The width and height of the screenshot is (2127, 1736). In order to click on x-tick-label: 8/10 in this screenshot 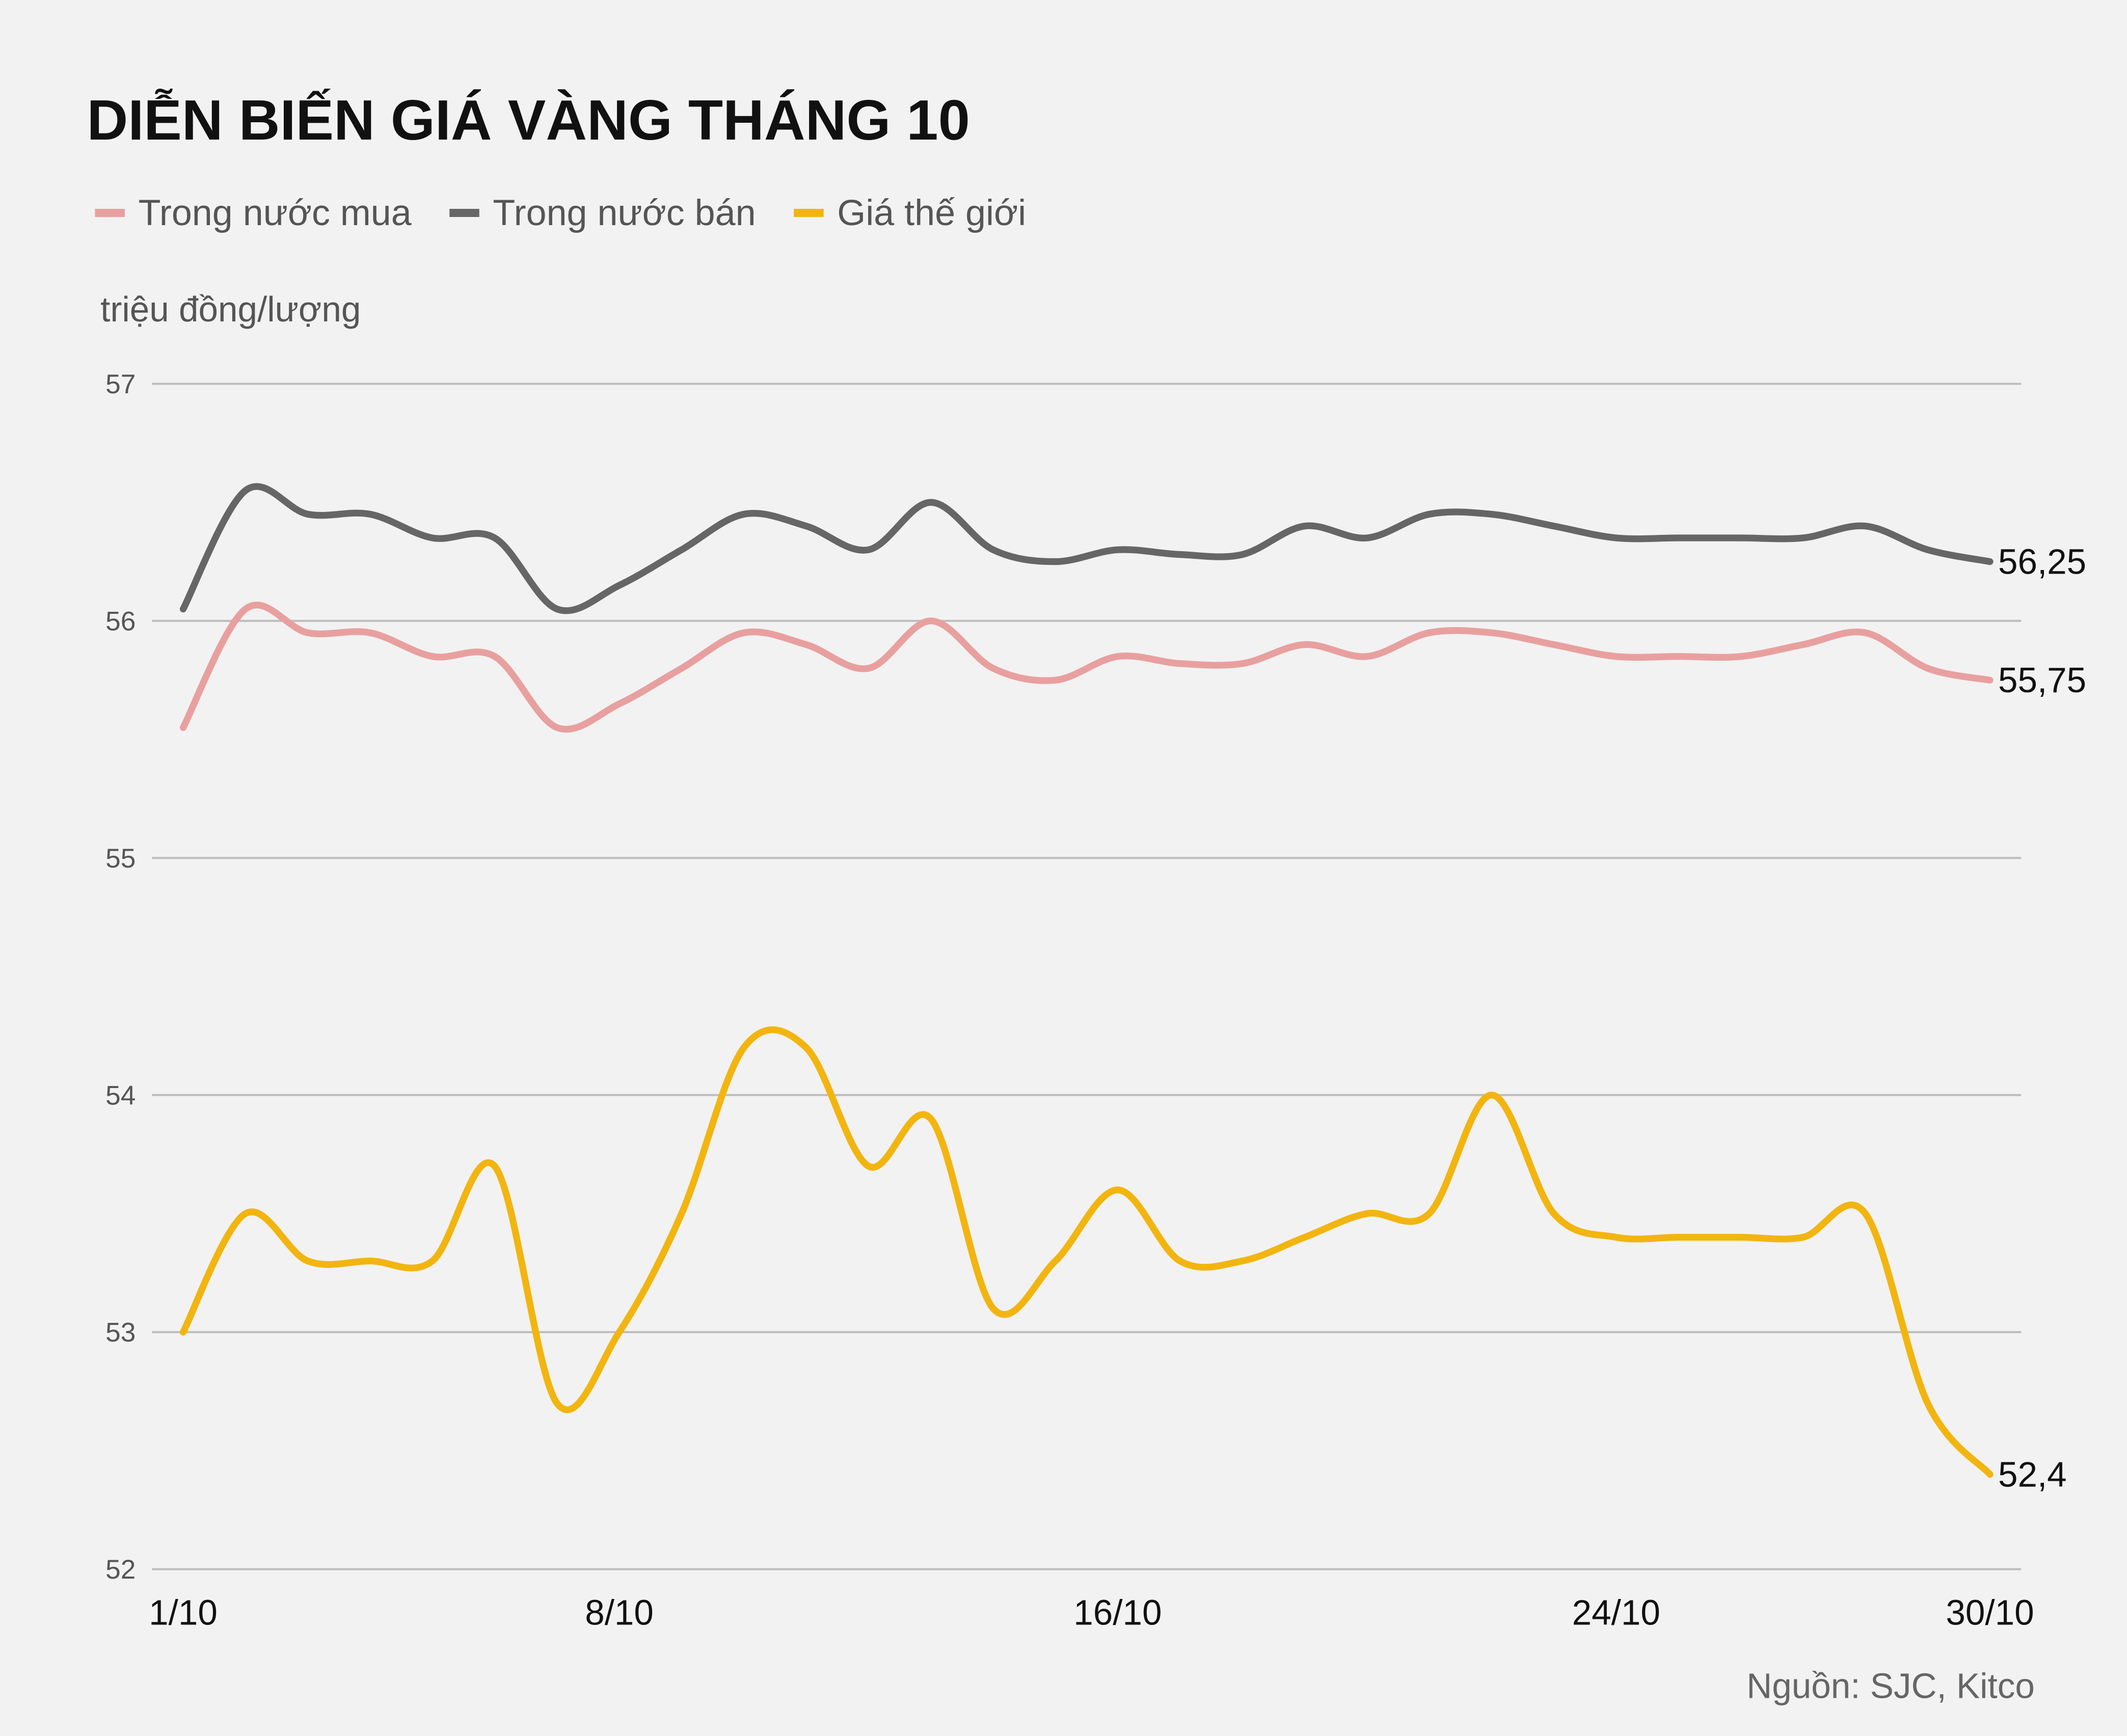, I will do `click(619, 1613)`.